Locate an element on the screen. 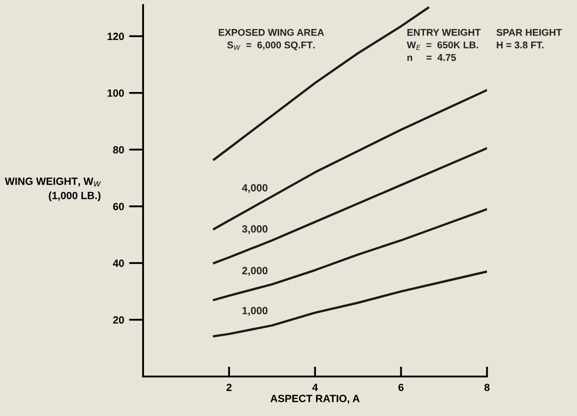 The width and height of the screenshot is (577, 416). y-tick-label: 120 is located at coordinates (116, 36).